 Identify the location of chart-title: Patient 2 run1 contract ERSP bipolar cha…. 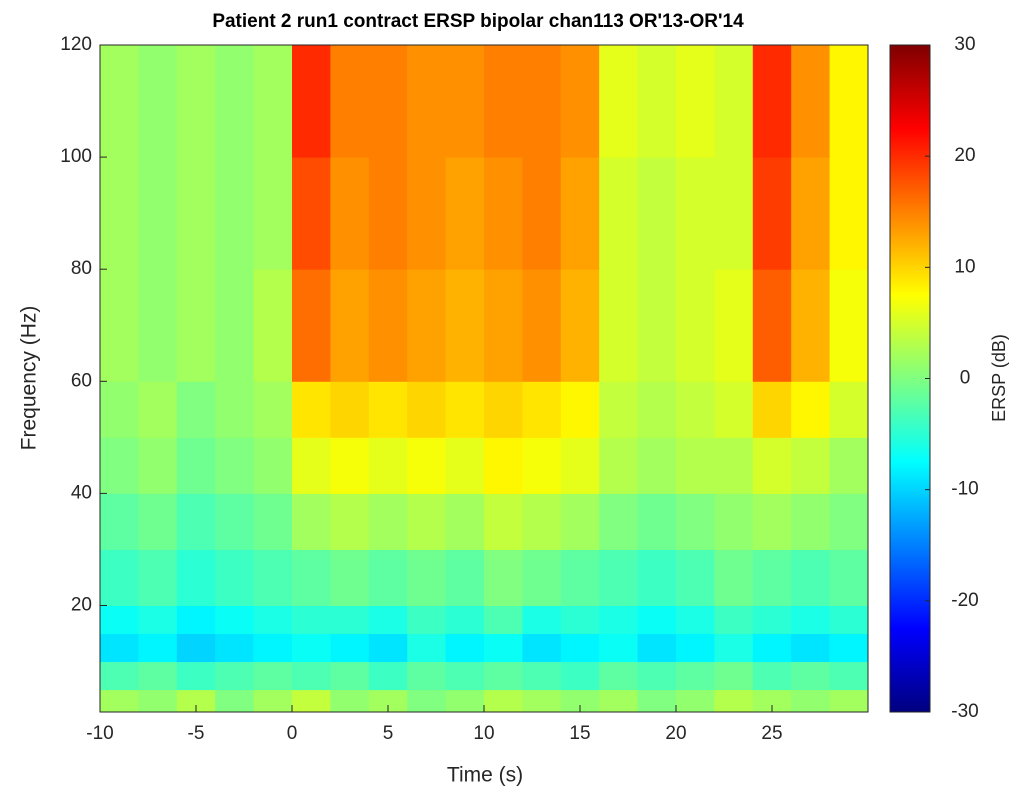
(478, 21).